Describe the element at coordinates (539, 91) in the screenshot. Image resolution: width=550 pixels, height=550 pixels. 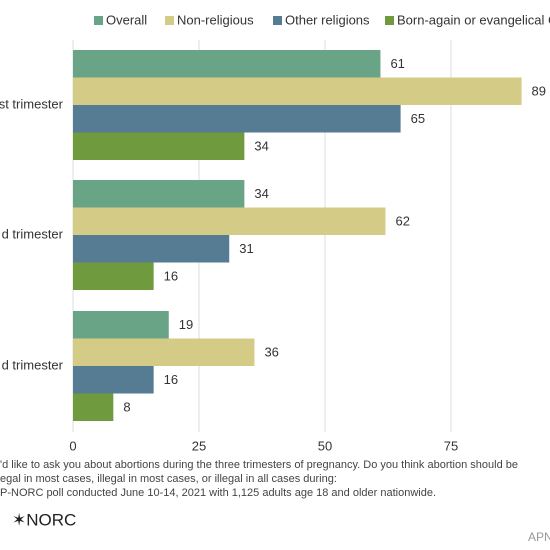
I see `value-label: 89` at that location.